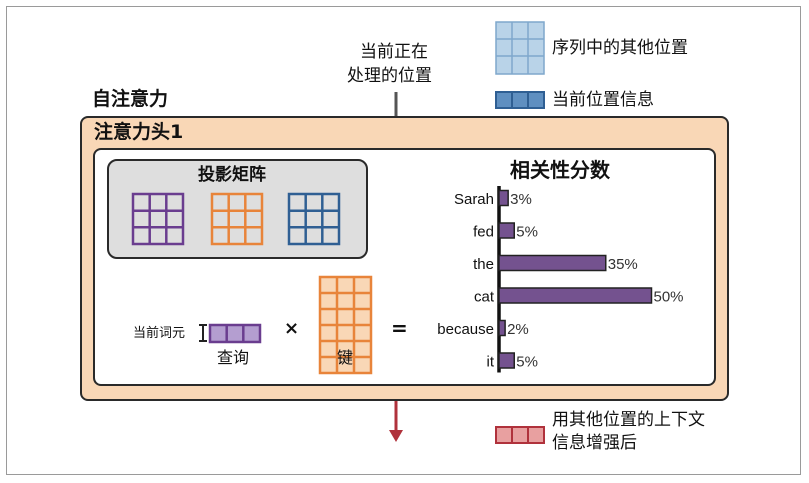 The image size is (809, 483). What do you see at coordinates (521, 199) in the screenshot?
I see `value-label-0: 3%` at bounding box center [521, 199].